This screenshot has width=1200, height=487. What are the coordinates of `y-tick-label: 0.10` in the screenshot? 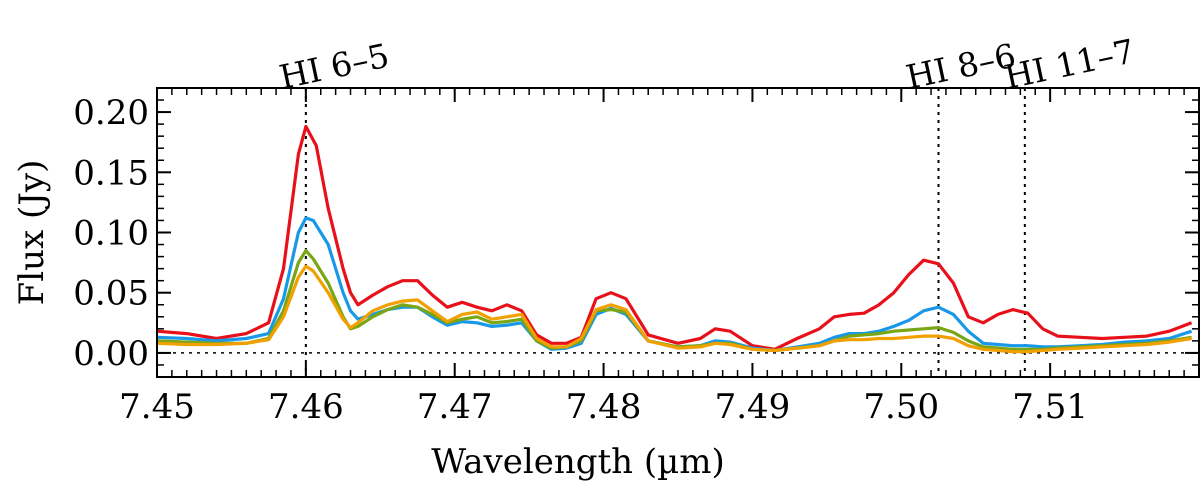 It's located at (111, 234).